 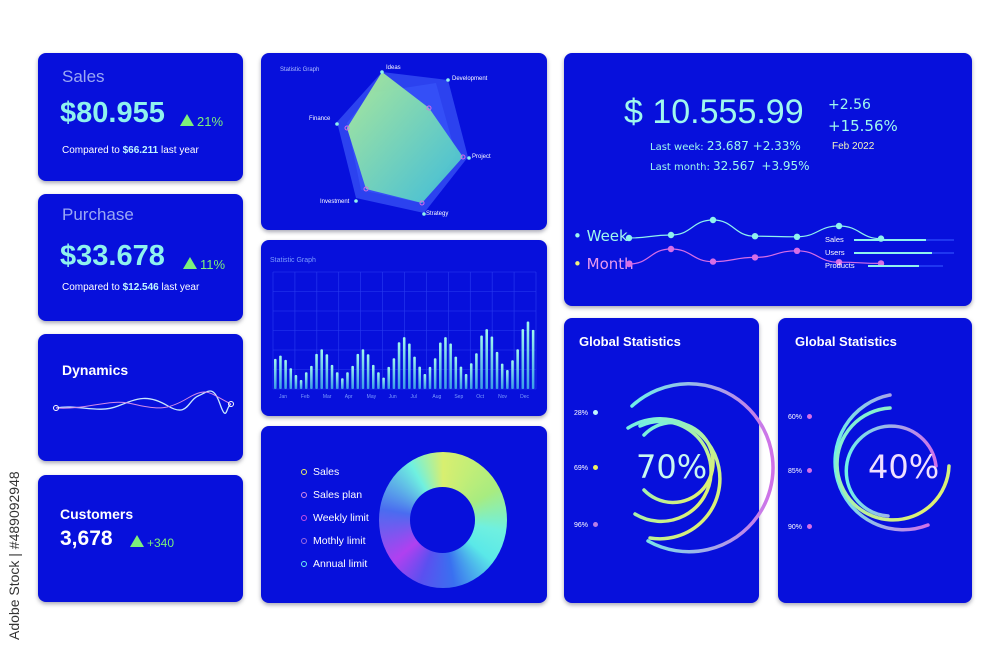 I want to click on summary-delta-abs: +2.56, so click(x=849, y=105).